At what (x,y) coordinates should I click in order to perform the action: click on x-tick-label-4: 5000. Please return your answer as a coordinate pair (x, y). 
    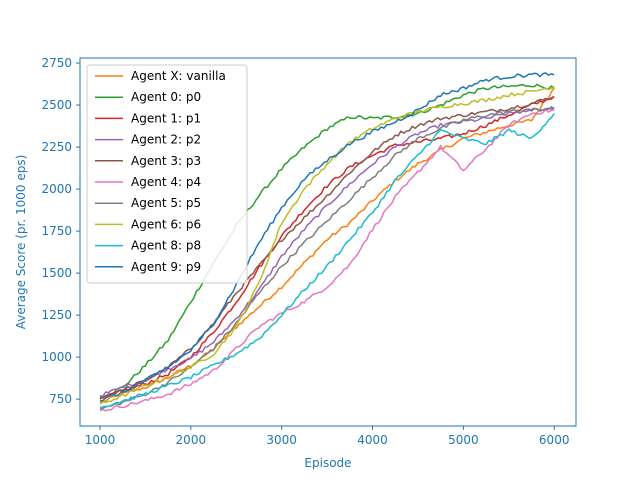
    Looking at the image, I should click on (463, 440).